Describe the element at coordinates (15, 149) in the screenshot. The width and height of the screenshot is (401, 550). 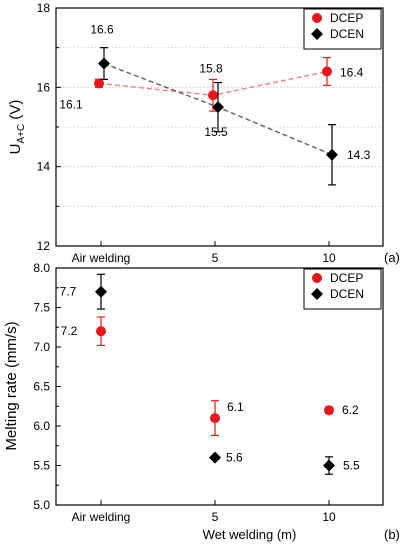
I see `y-axis-label-main: U` at that location.